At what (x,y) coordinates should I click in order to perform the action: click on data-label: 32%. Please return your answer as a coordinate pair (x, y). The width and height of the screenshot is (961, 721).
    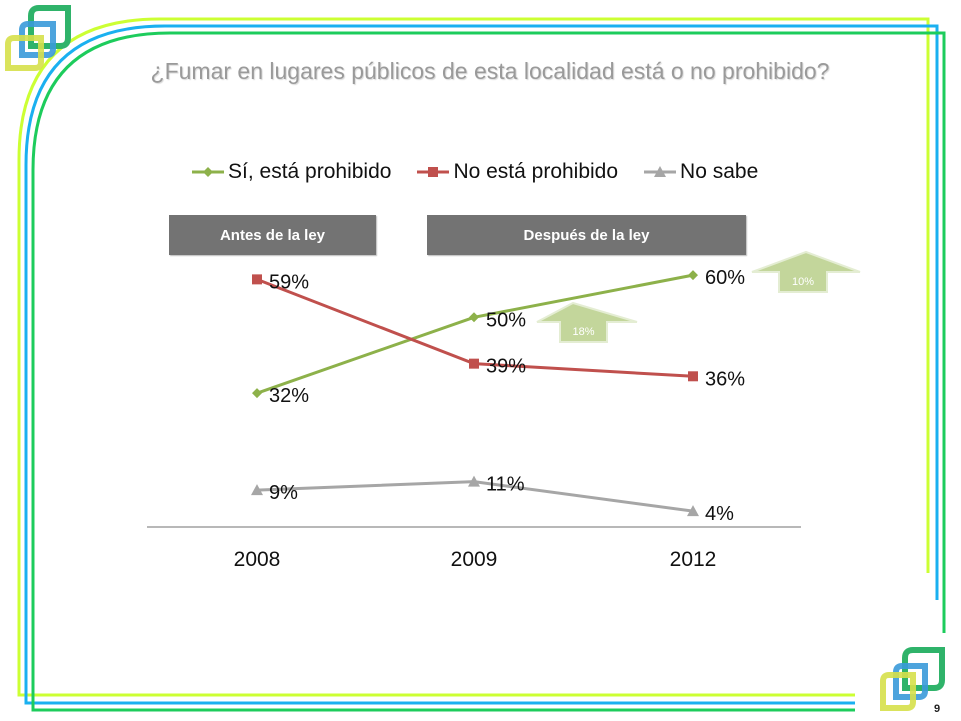
    Looking at the image, I should click on (289, 396).